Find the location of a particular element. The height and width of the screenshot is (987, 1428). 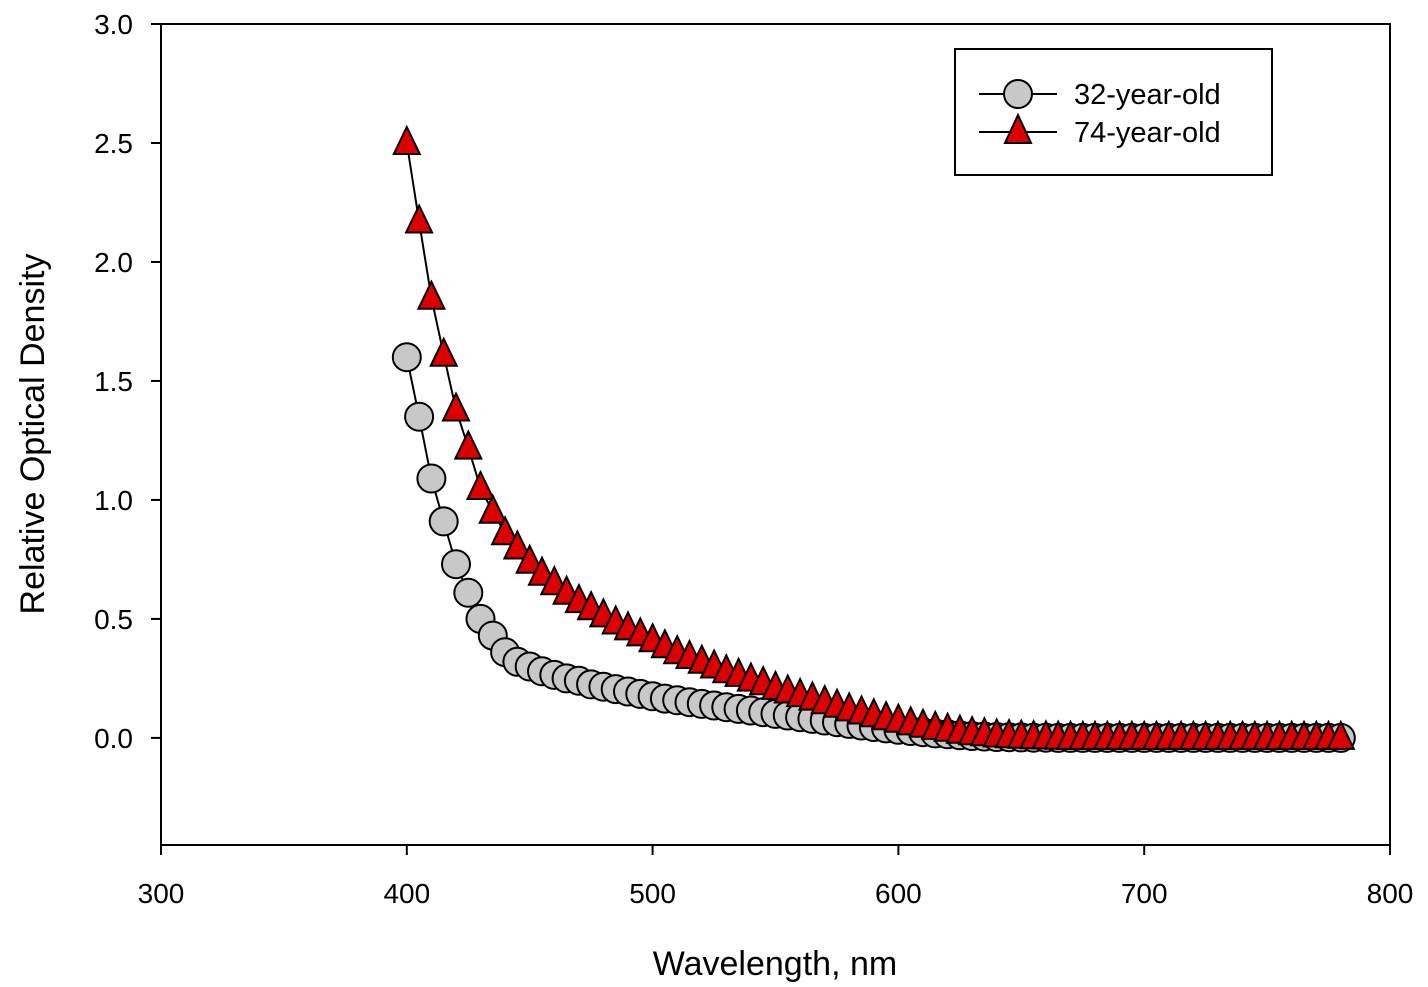

x-tick-label: 500 is located at coordinates (652, 893).